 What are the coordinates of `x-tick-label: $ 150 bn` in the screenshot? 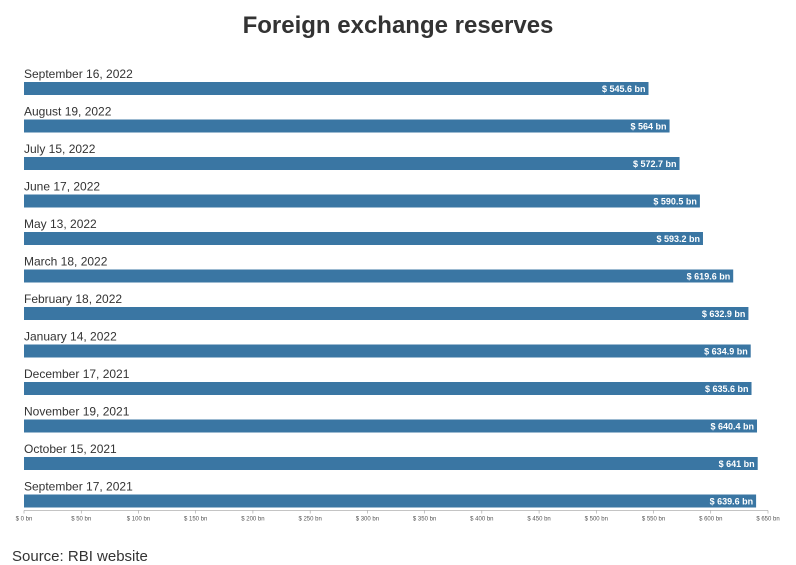 It's located at (195, 520).